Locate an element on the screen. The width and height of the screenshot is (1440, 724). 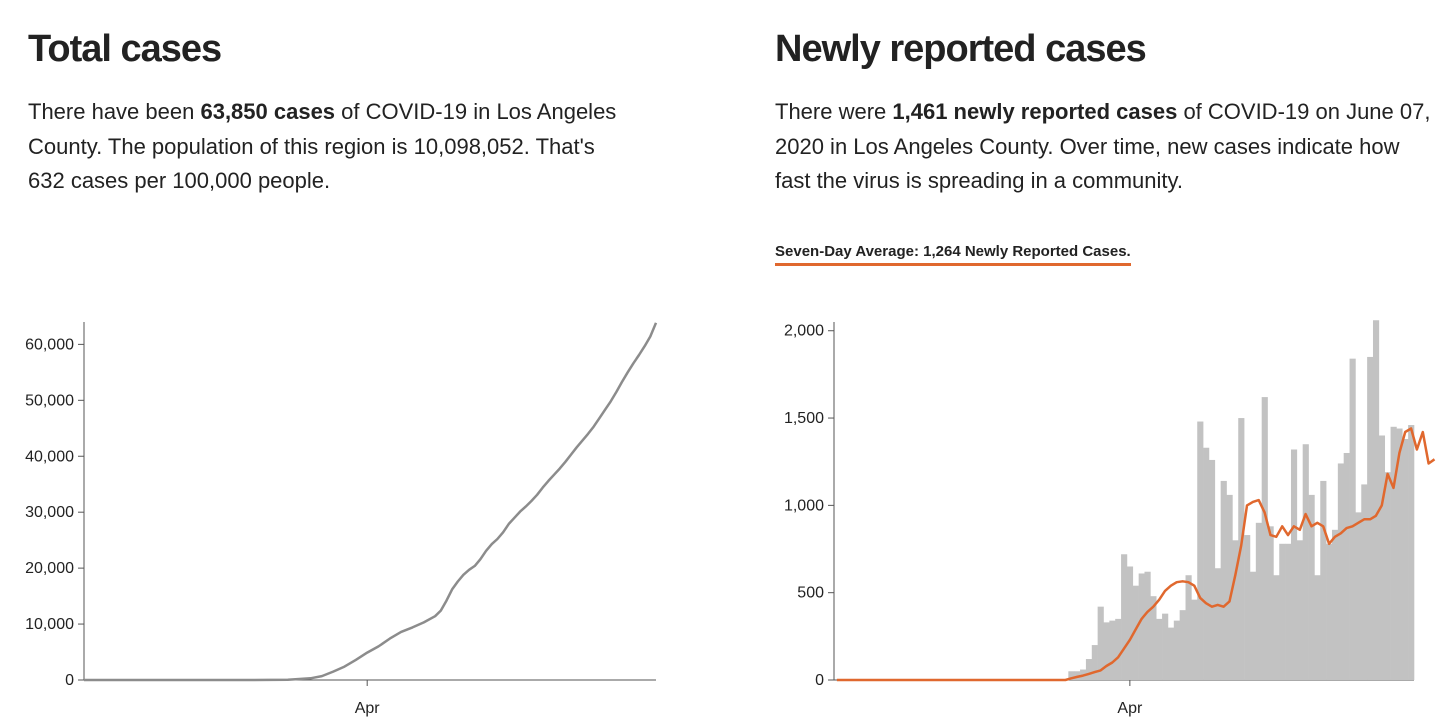
new-cases-y-tick-label: 500 is located at coordinates (810, 593).